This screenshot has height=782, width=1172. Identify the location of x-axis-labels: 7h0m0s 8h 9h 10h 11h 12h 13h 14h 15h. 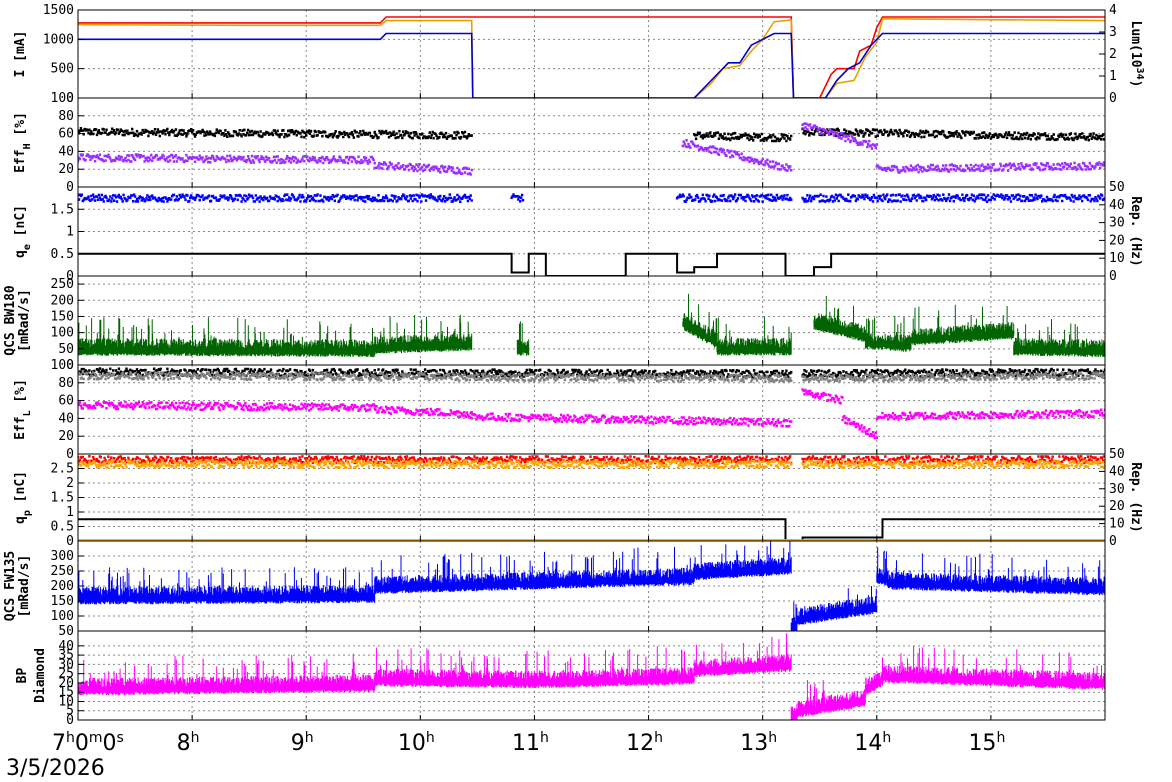
(528, 743).